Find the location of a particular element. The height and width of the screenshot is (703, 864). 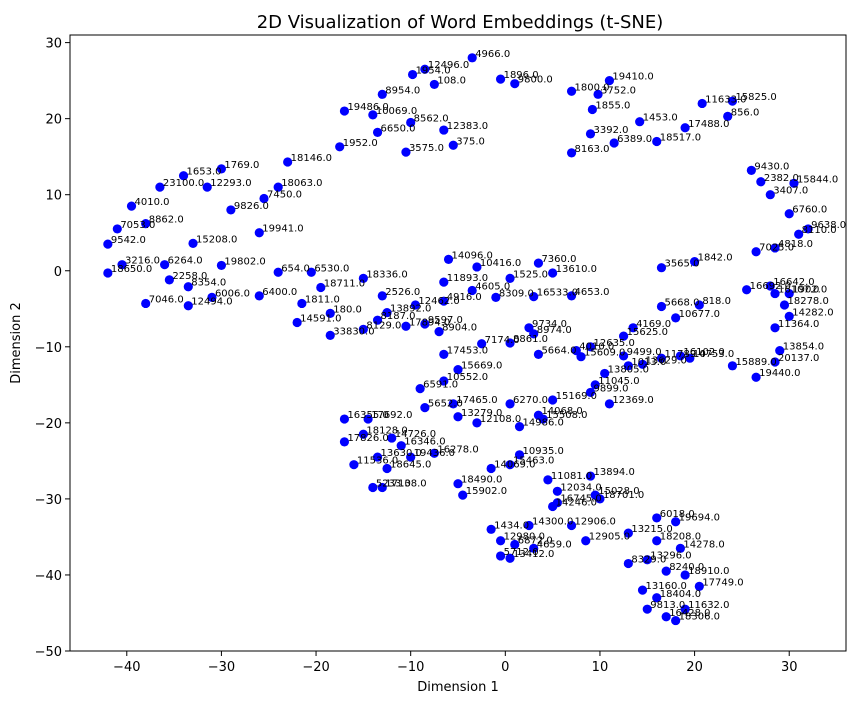

point-label: 5712.0 is located at coordinates (521, 552).